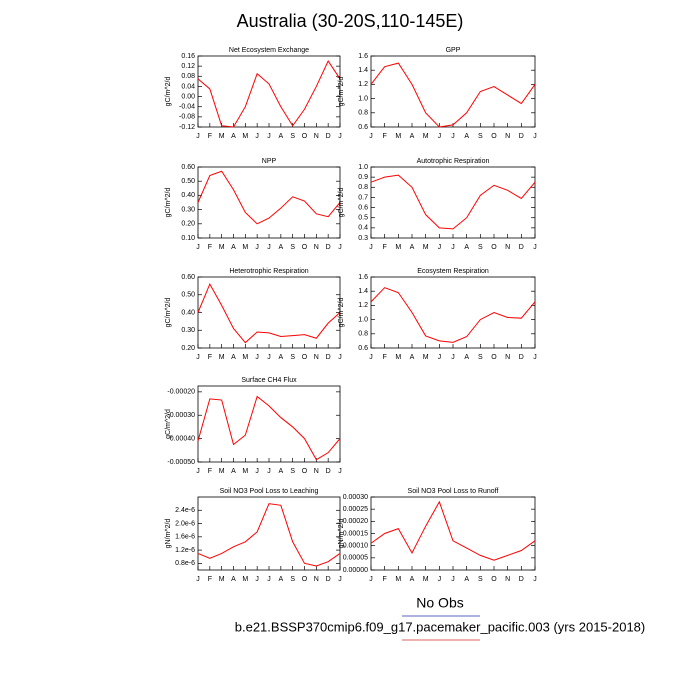 This screenshot has height=700, width=700. What do you see at coordinates (188, 76) in the screenshot?
I see `y-tick-label: 0.08` at bounding box center [188, 76].